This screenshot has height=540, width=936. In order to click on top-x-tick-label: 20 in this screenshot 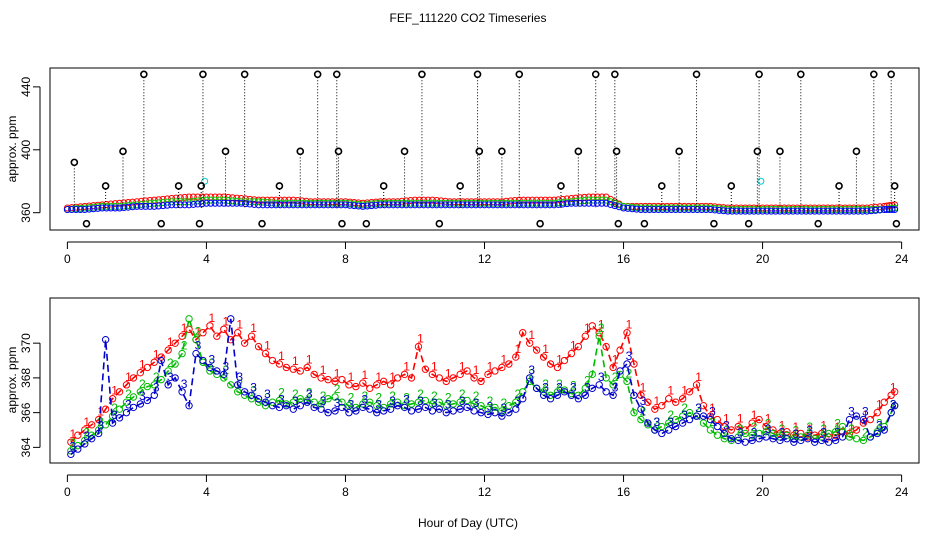, I will do `click(763, 259)`.